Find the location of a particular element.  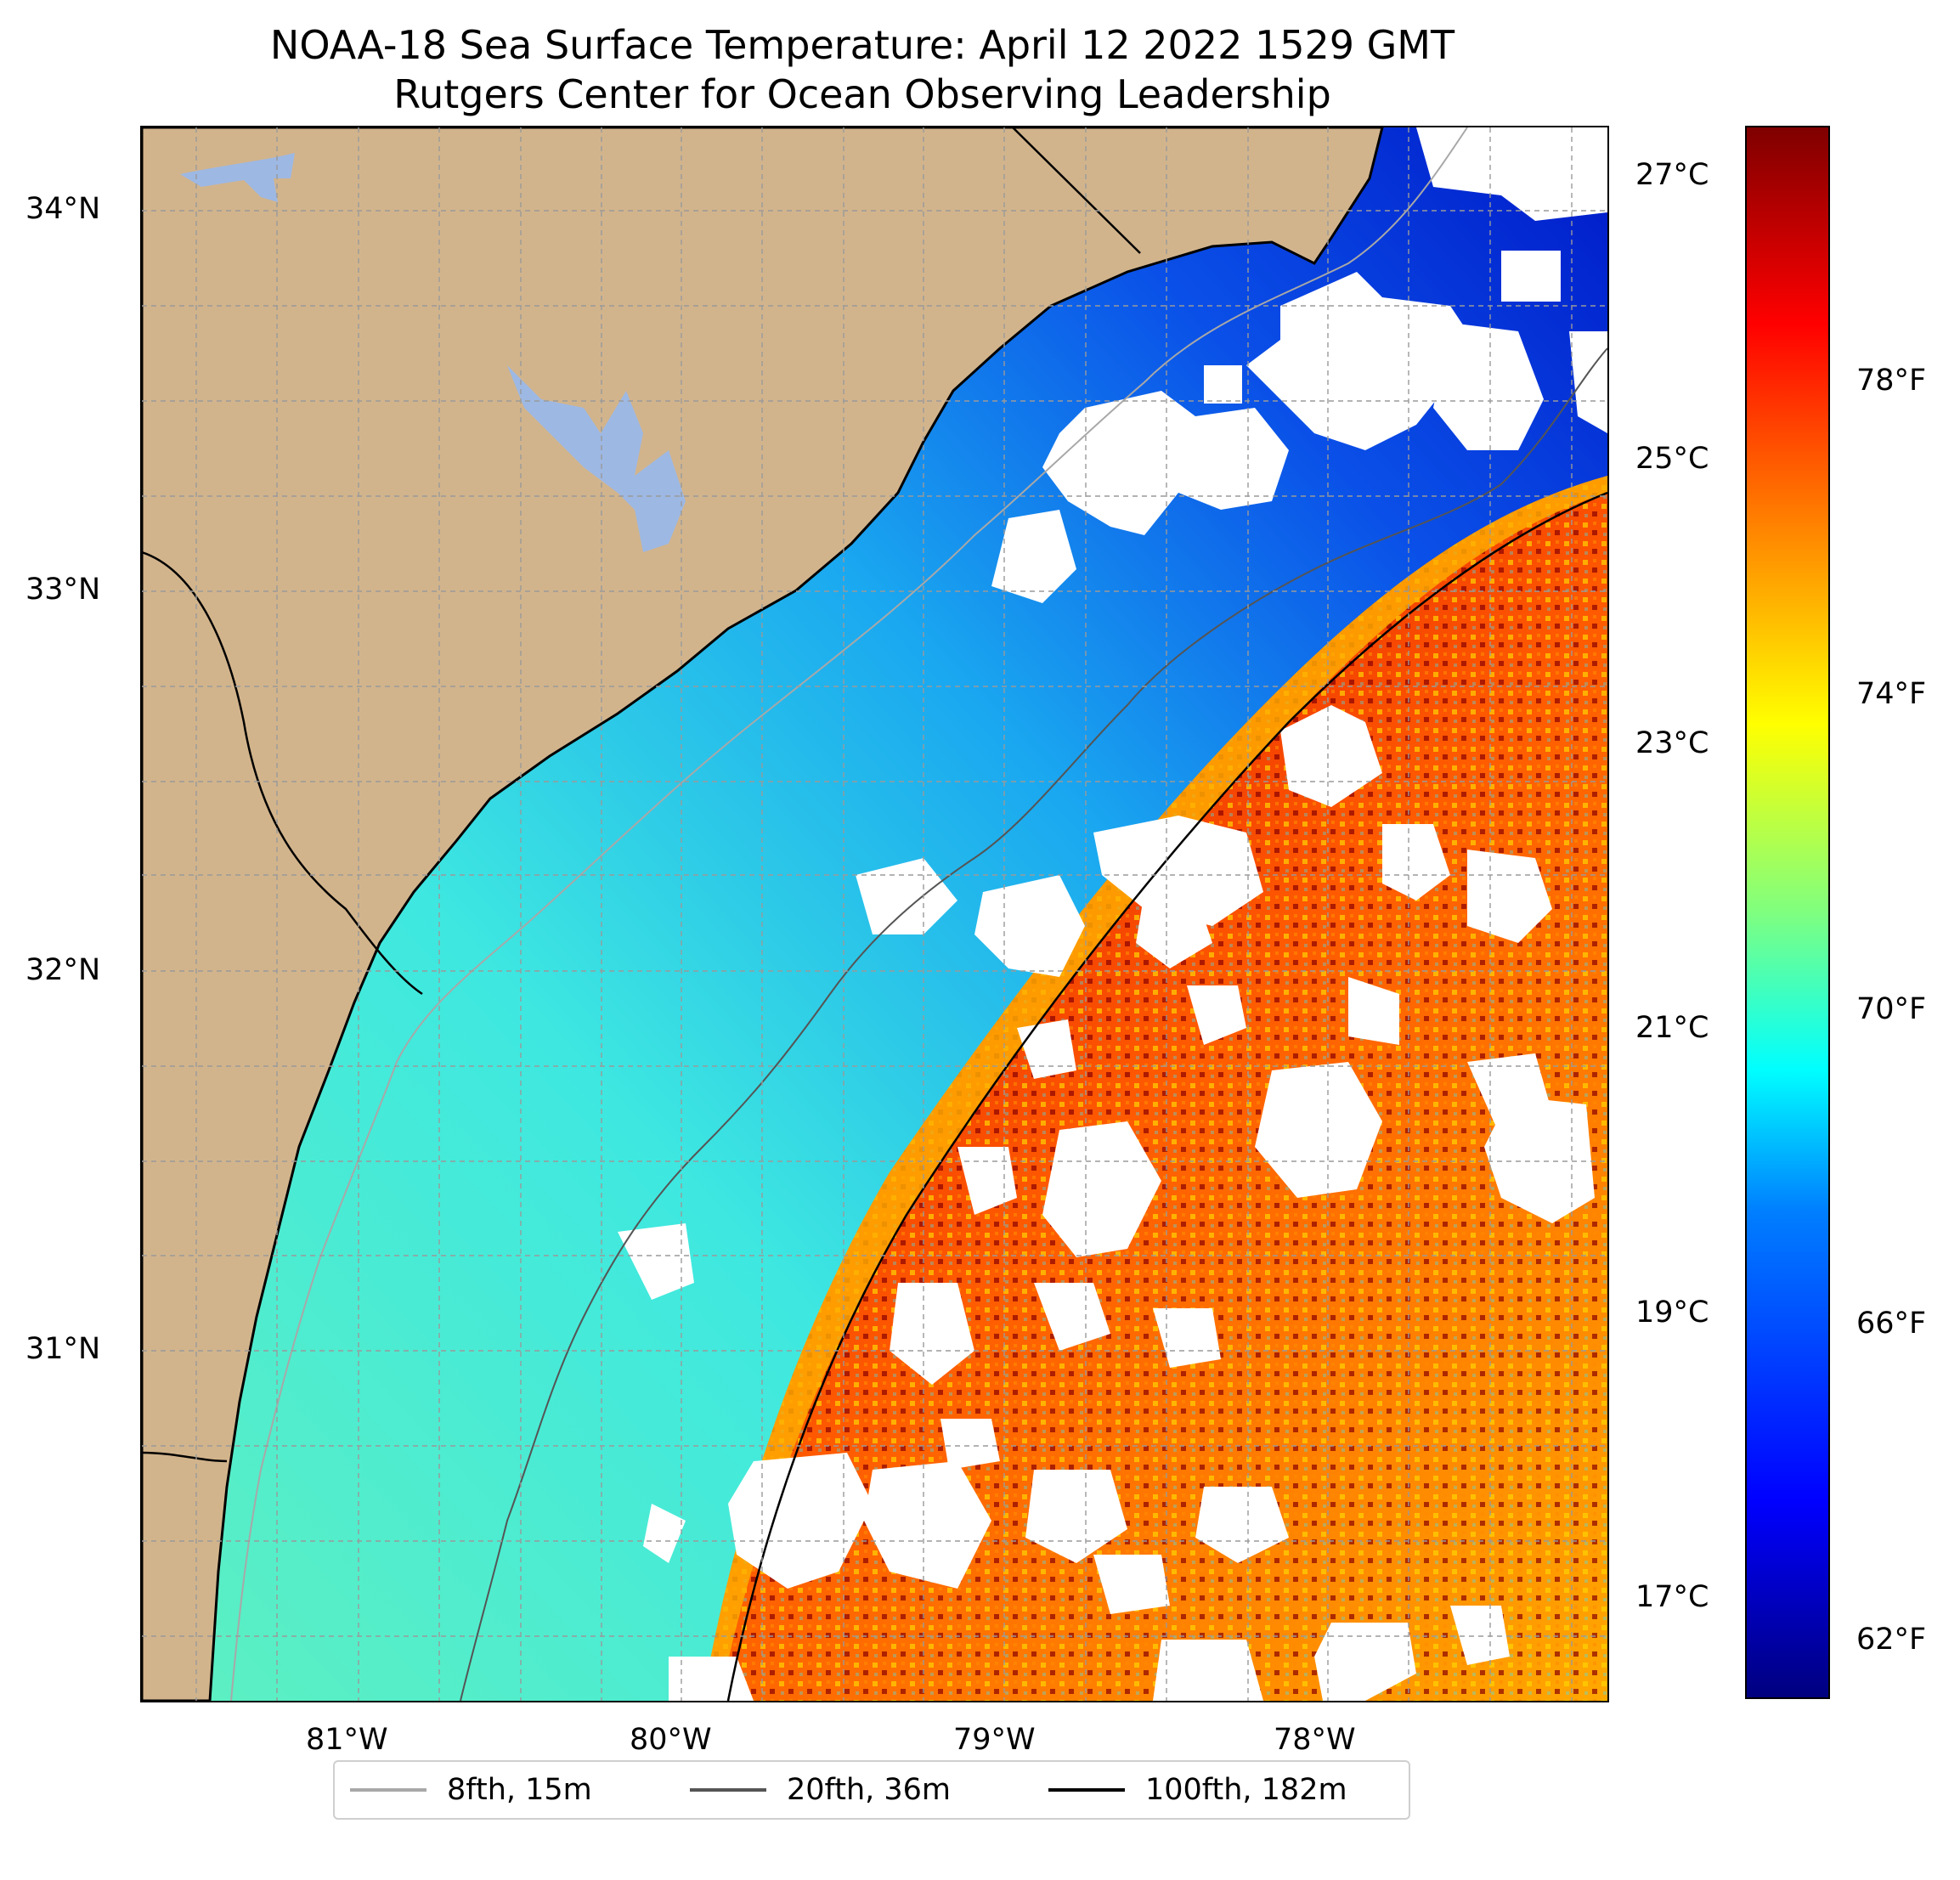

lat-label-31n: 31°N is located at coordinates (63, 1349).